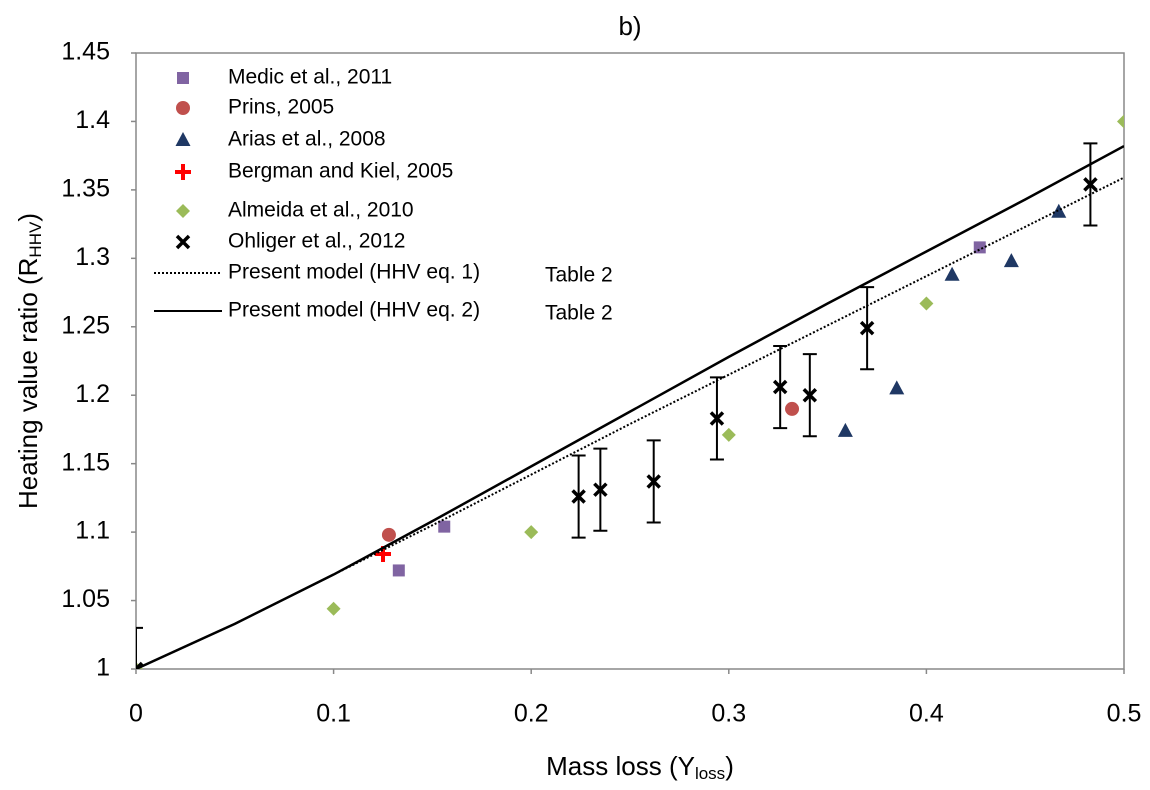 The image size is (1150, 790). Describe the element at coordinates (92, 120) in the screenshot. I see `y-tick-label: 1.4` at that location.